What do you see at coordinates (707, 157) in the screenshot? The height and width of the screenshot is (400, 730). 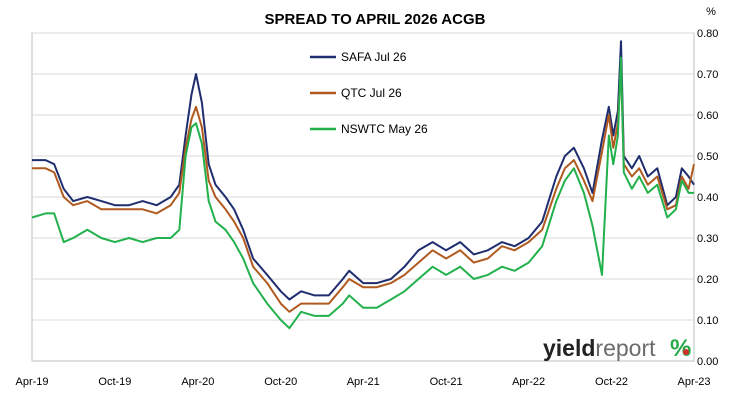 I see `y-tick-label: 0.50` at bounding box center [707, 157].